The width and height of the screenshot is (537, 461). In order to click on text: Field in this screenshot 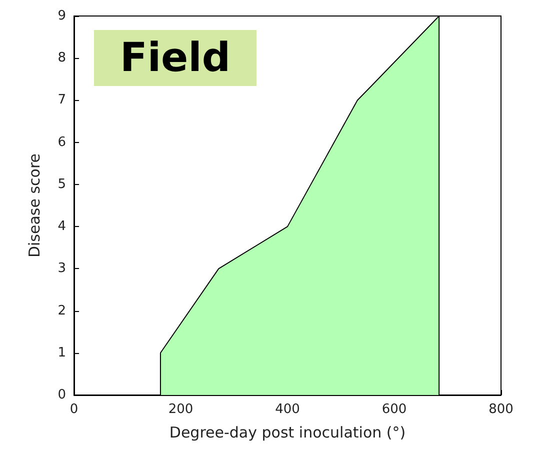, I will do `click(175, 58)`.